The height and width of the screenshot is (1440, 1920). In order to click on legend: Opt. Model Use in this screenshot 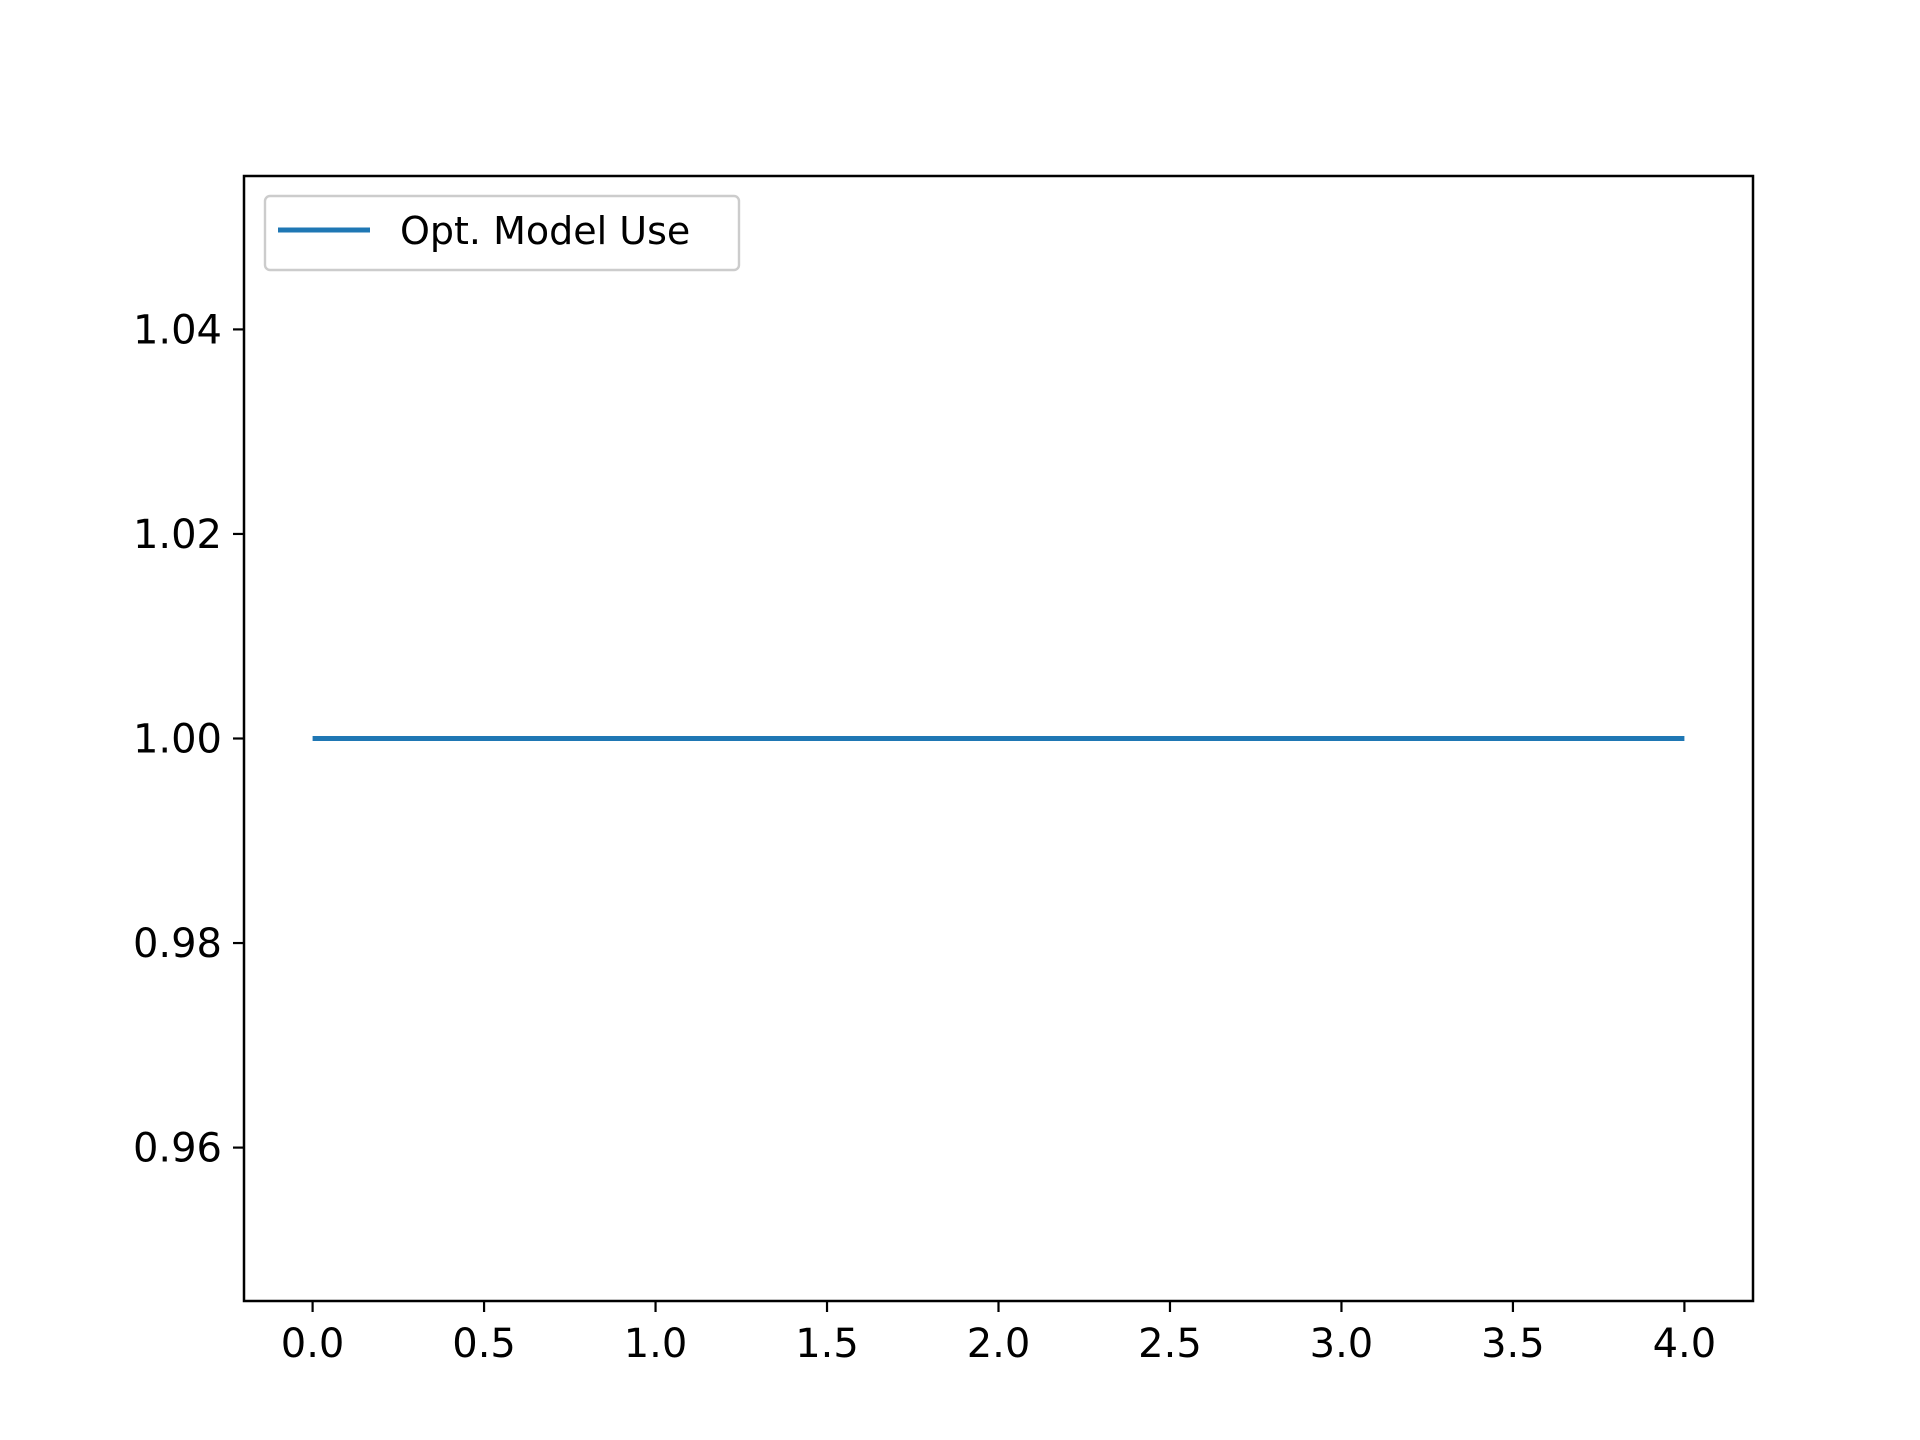, I will do `click(502, 233)`.